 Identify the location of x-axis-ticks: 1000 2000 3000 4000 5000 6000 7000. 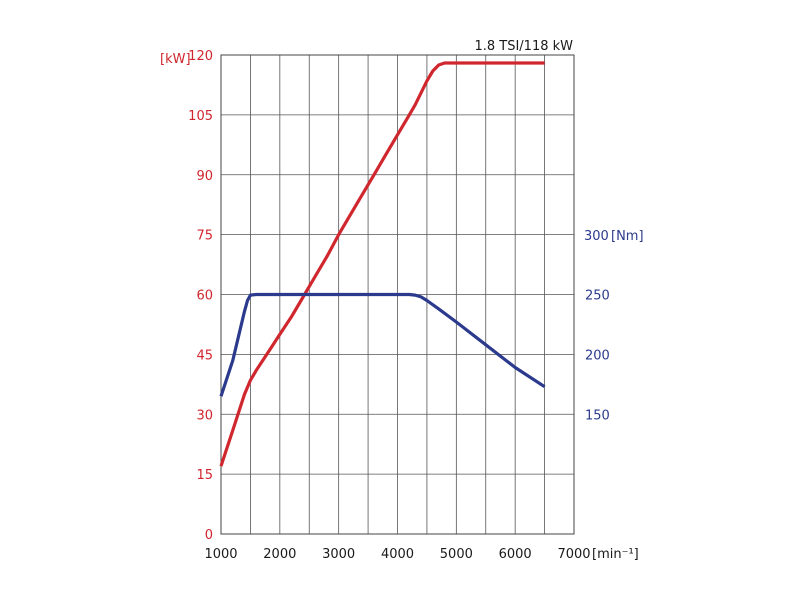
(397, 554).